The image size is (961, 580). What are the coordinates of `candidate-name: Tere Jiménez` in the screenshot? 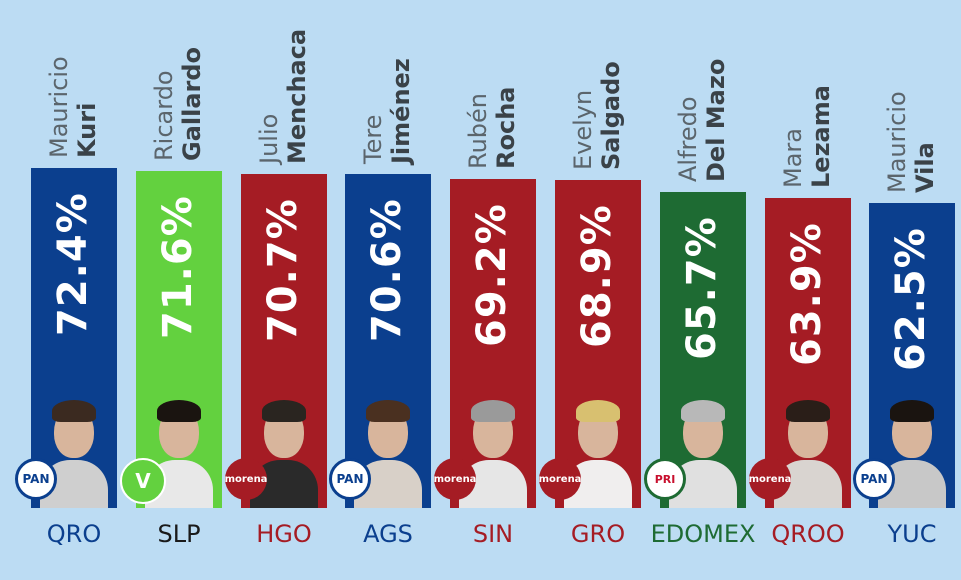 It's located at (387, 111).